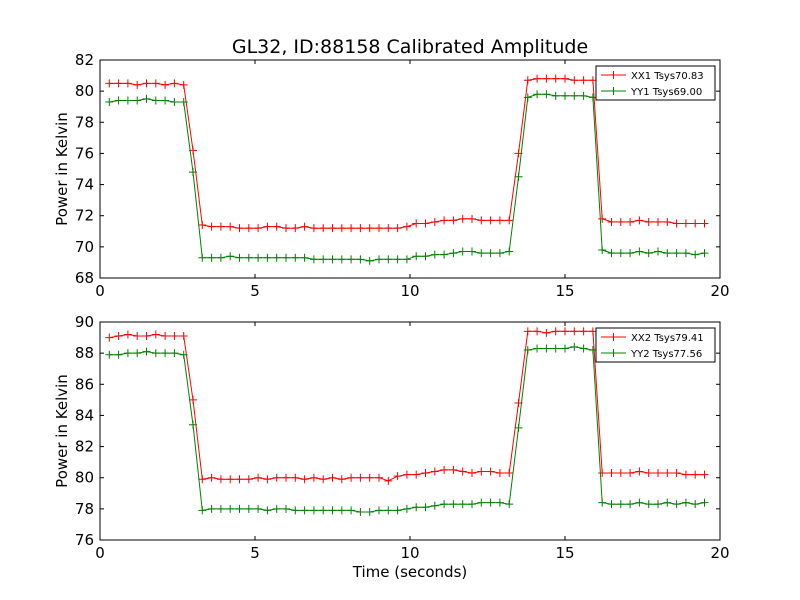  Describe the element at coordinates (655, 345) in the screenshot. I see `legend: XX2 Tsys79.41 YY2 Tsys77.56` at that location.